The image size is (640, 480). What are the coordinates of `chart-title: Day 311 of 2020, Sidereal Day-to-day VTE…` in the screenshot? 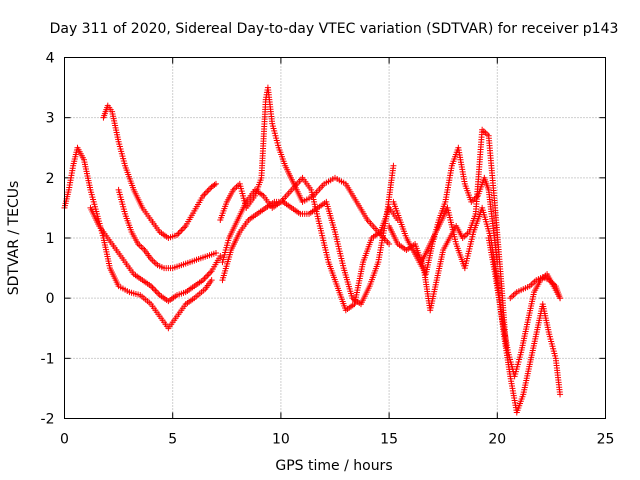 It's located at (334, 29).